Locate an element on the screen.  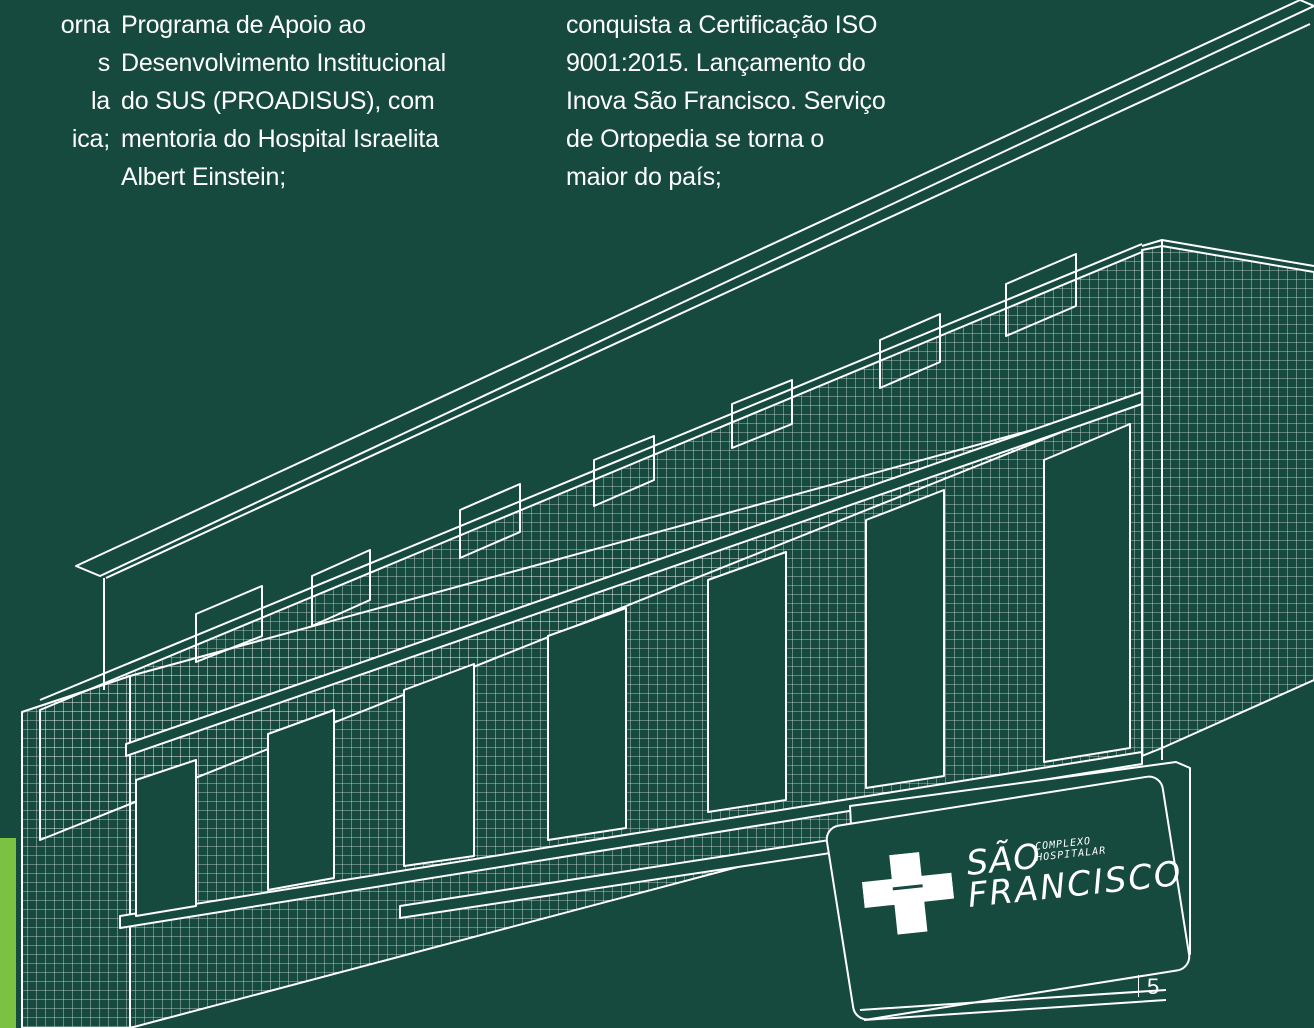
timeline-text-fragment: orna s la ica; is located at coordinates (85, 82).